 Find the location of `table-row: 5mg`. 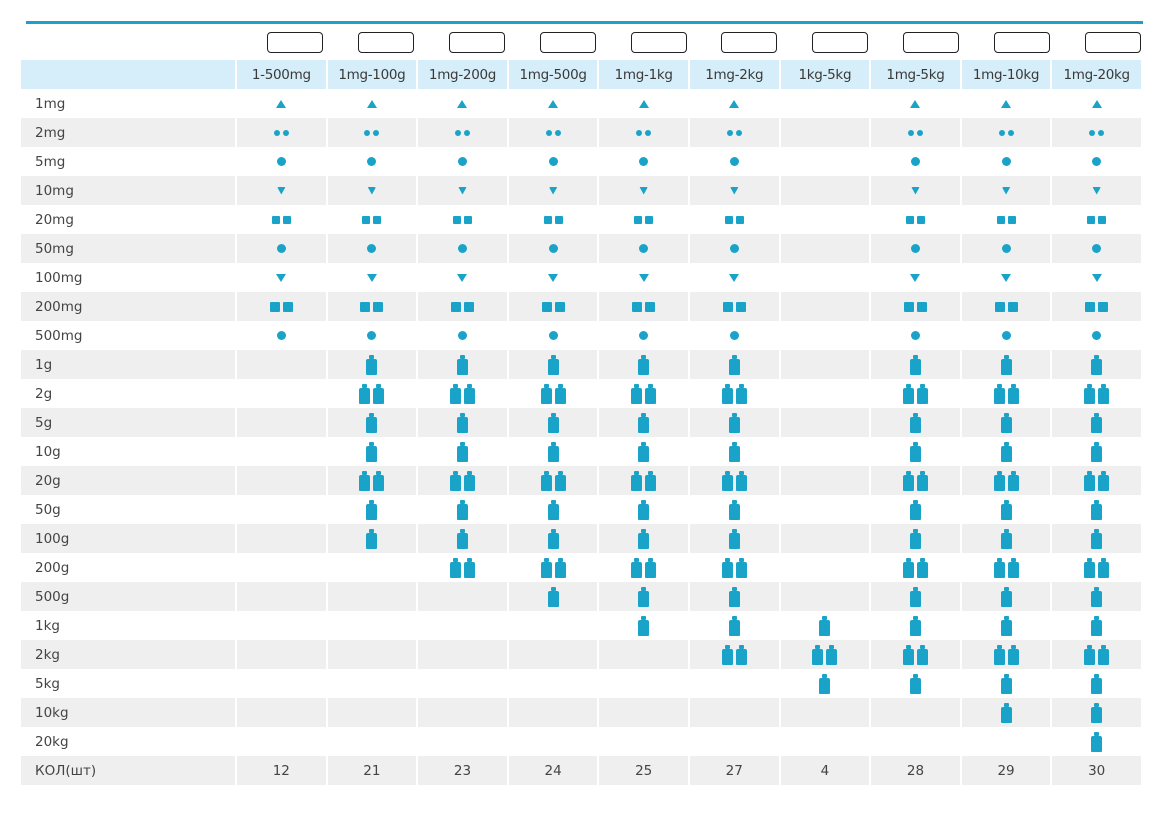

table-row: 5mg is located at coordinates (581, 161).